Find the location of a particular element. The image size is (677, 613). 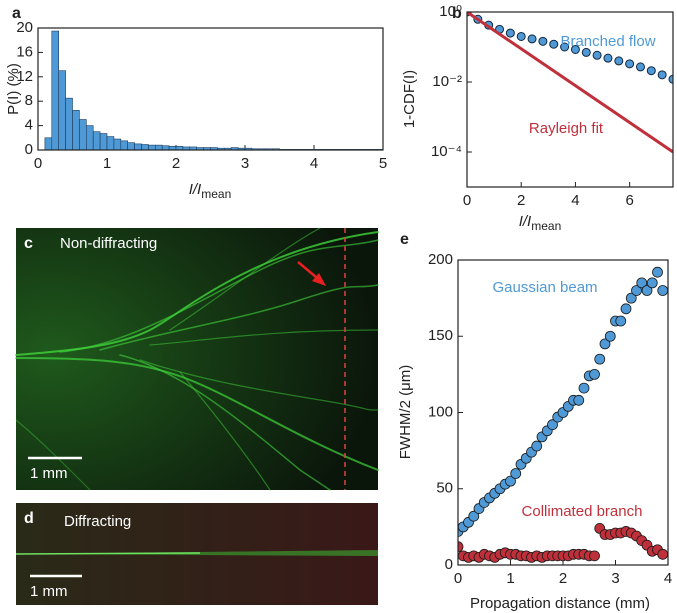

y-axis-label: FWHM/2 (μm) is located at coordinates (405, 412).